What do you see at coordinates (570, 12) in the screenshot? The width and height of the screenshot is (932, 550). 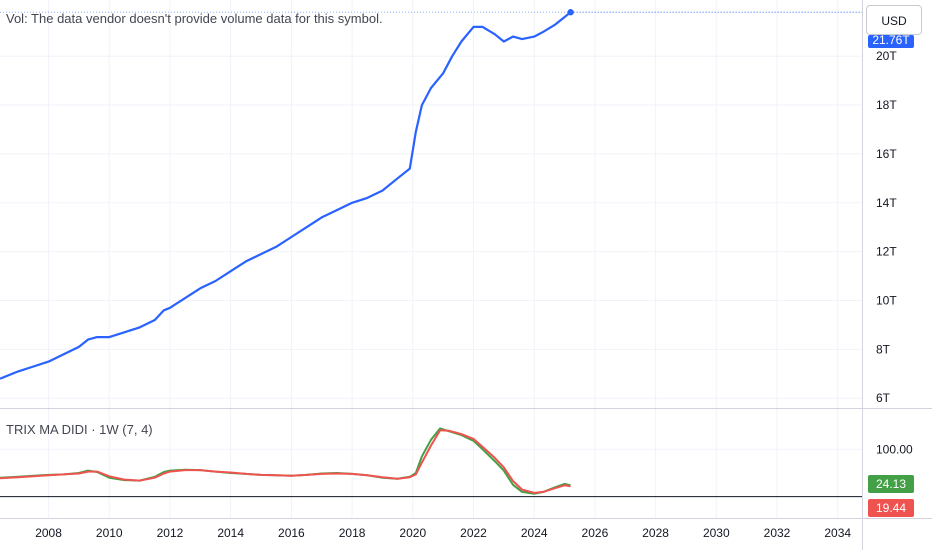 I see `last-price-point` at bounding box center [570, 12].